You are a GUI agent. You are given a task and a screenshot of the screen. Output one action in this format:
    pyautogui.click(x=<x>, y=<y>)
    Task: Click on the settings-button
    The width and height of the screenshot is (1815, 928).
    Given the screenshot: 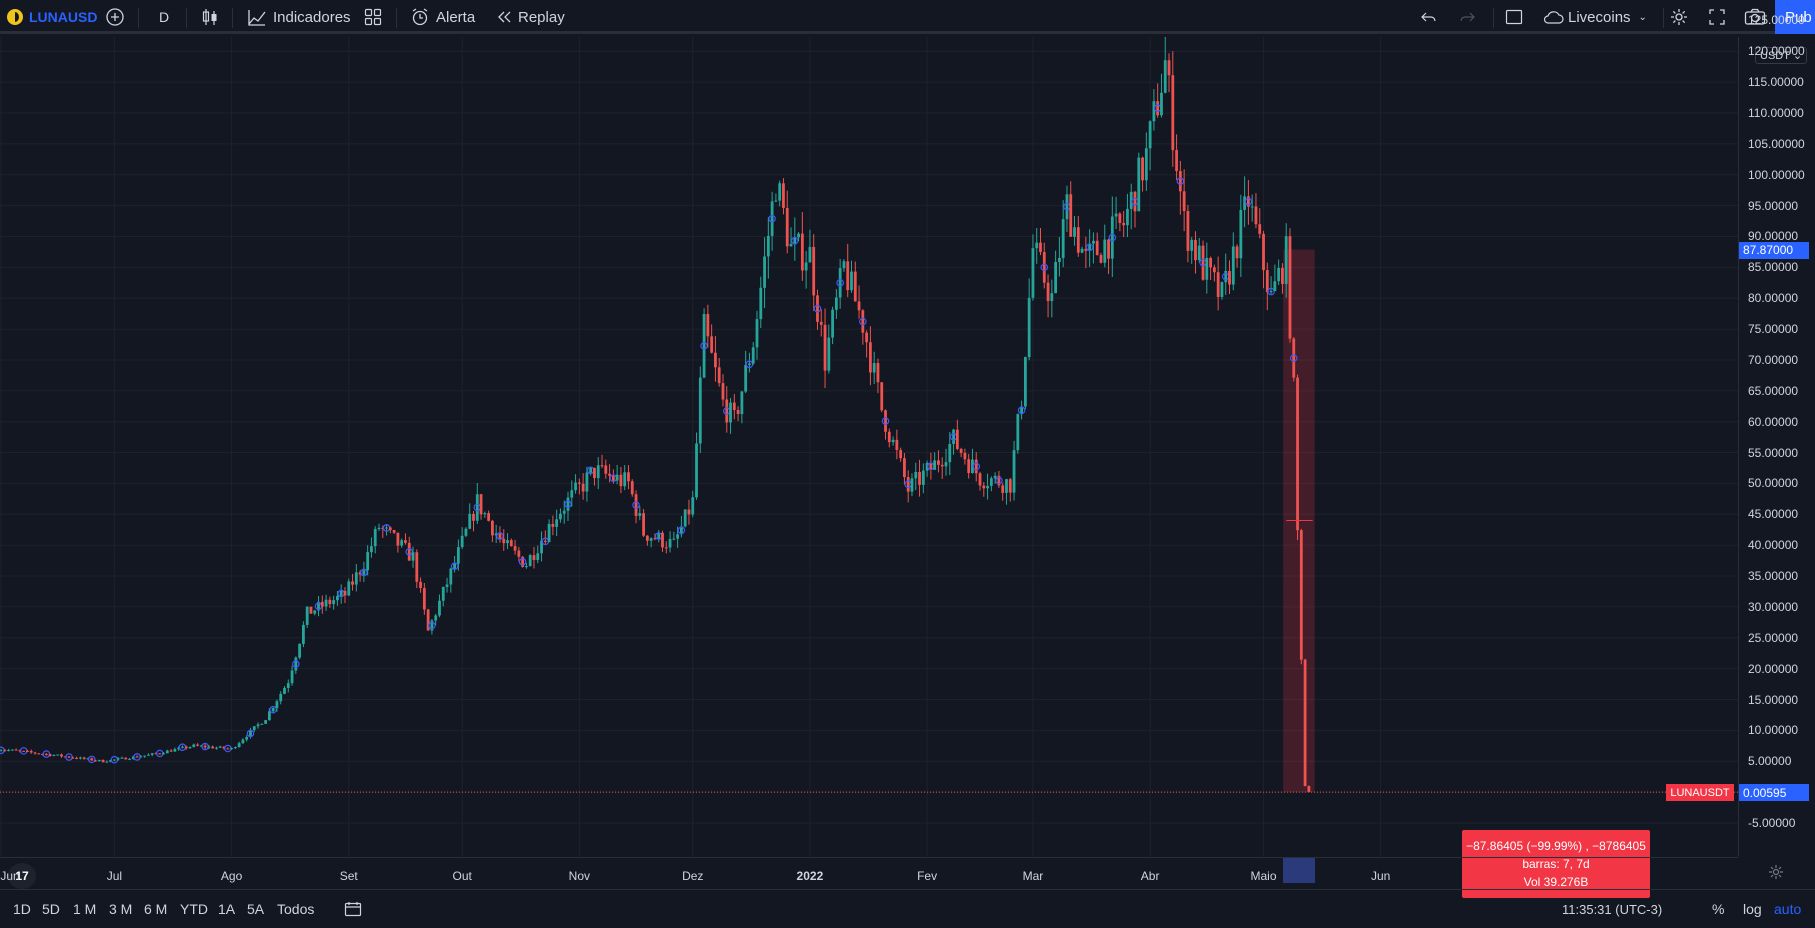 What is the action you would take?
    pyautogui.click(x=1679, y=17)
    